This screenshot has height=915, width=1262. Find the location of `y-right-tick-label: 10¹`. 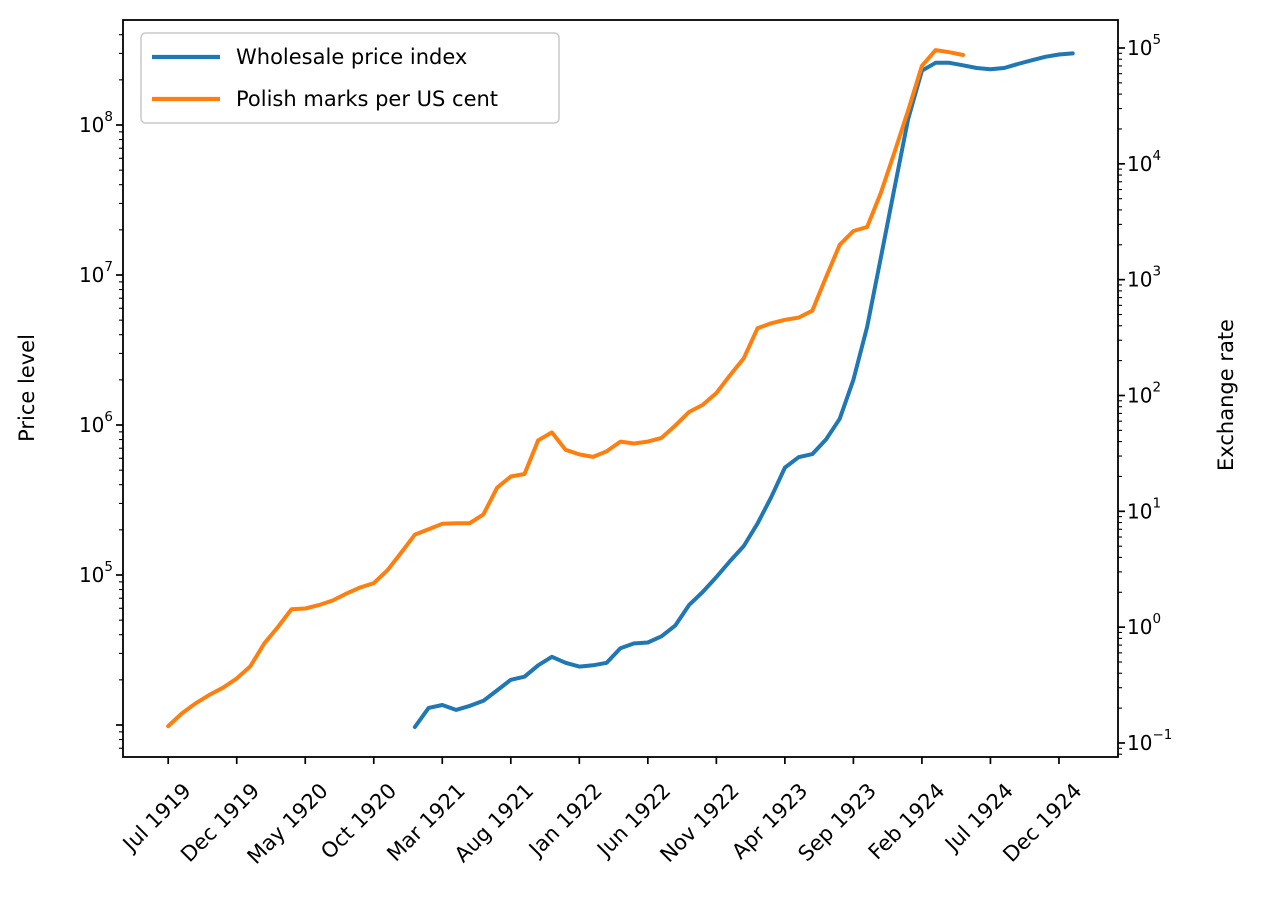

y-right-tick-label: 10¹ is located at coordinates (1144, 509).